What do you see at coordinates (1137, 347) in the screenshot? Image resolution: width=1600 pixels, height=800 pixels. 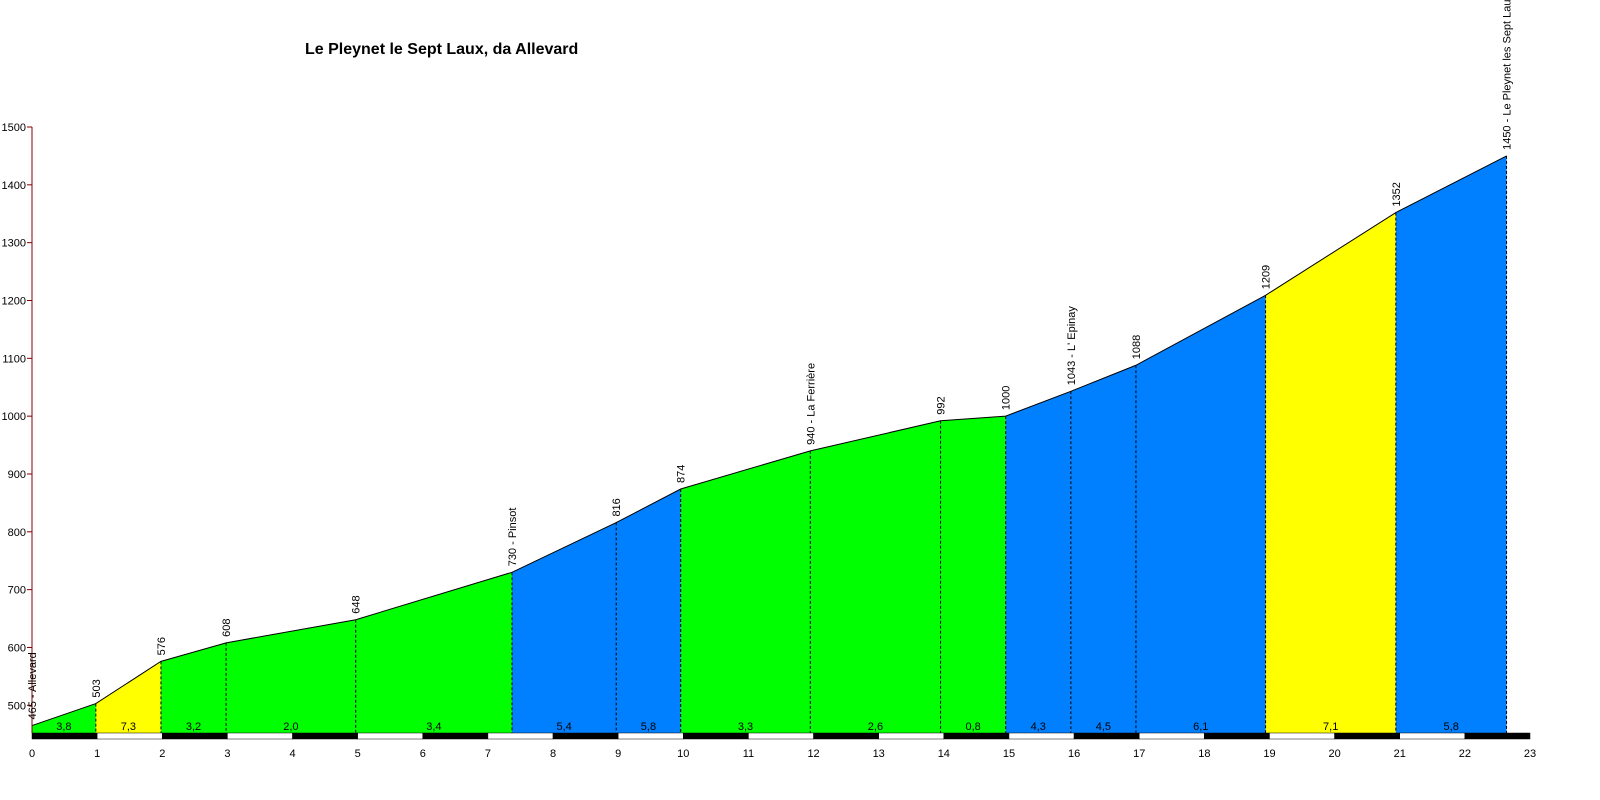 I see `point-label: 1088` at bounding box center [1137, 347].